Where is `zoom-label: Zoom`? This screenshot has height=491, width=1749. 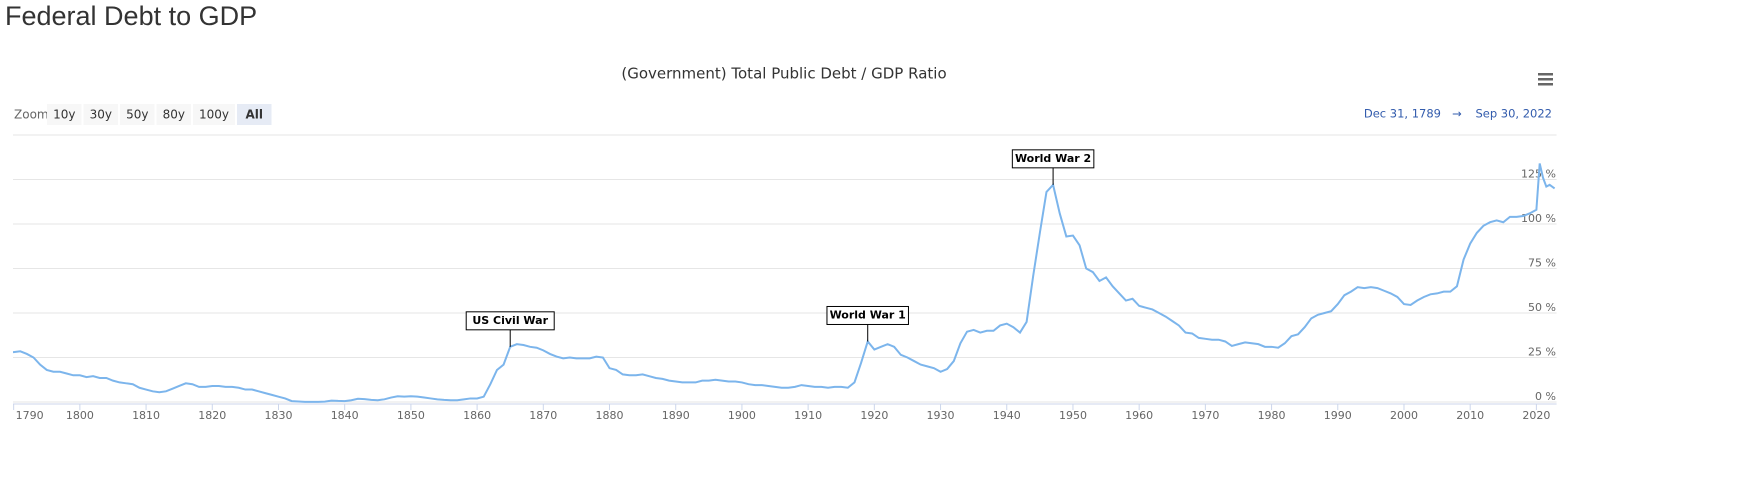
zoom-label: Zoom is located at coordinates (31, 115).